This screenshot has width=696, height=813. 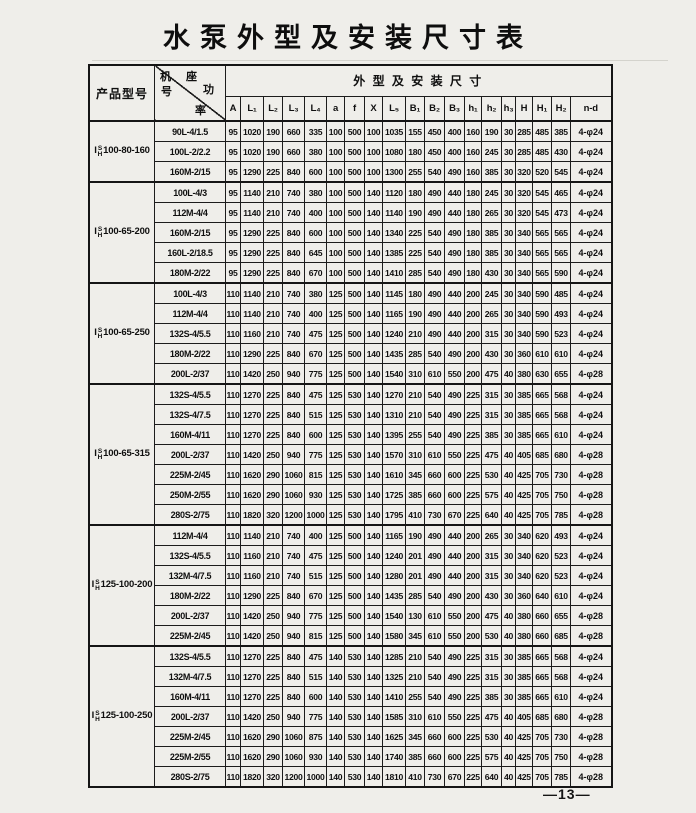 What do you see at coordinates (100, 235) in the screenshot?
I see `model-stack-bottom: H` at bounding box center [100, 235].